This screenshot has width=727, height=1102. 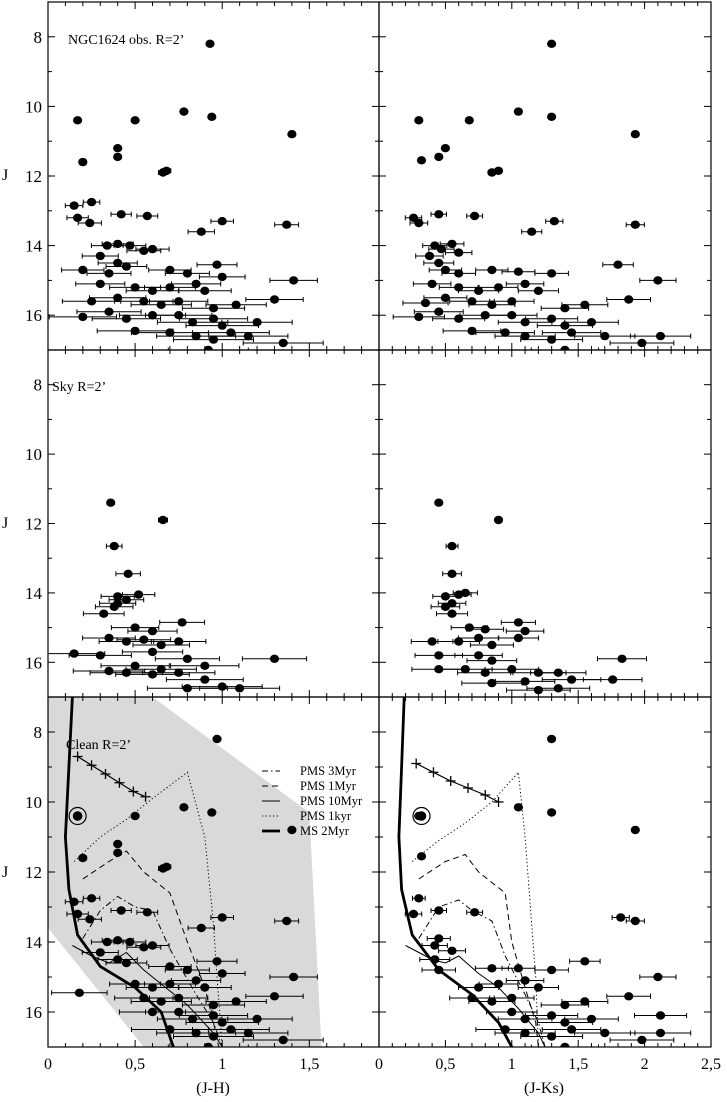 I want to click on frame-middle-left, so click(x=213, y=523).